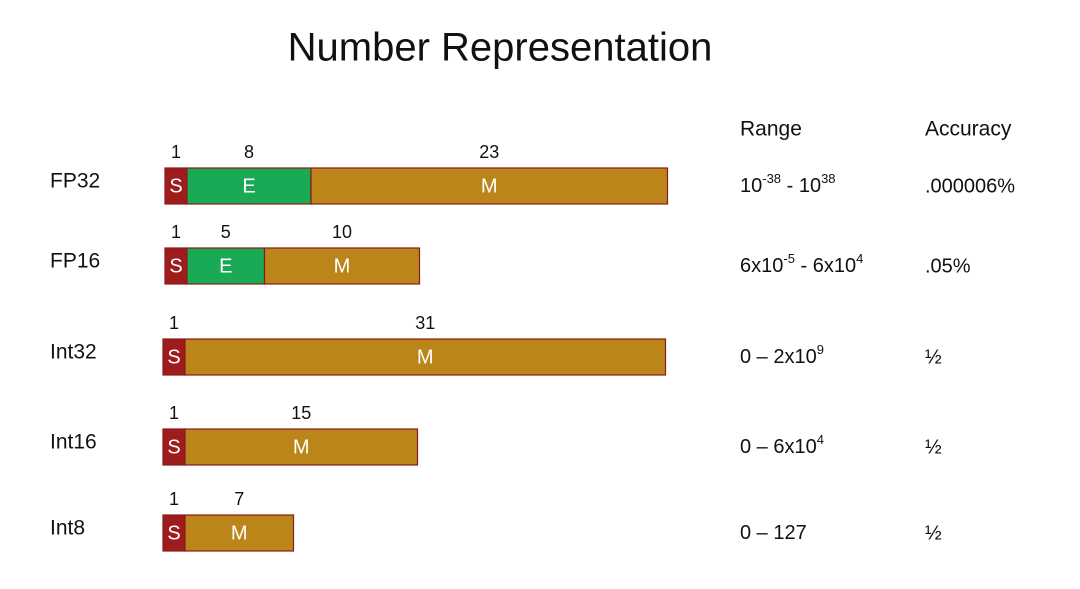 The image size is (1080, 589). What do you see at coordinates (73, 442) in the screenshot?
I see `row-label: Int16` at bounding box center [73, 442].